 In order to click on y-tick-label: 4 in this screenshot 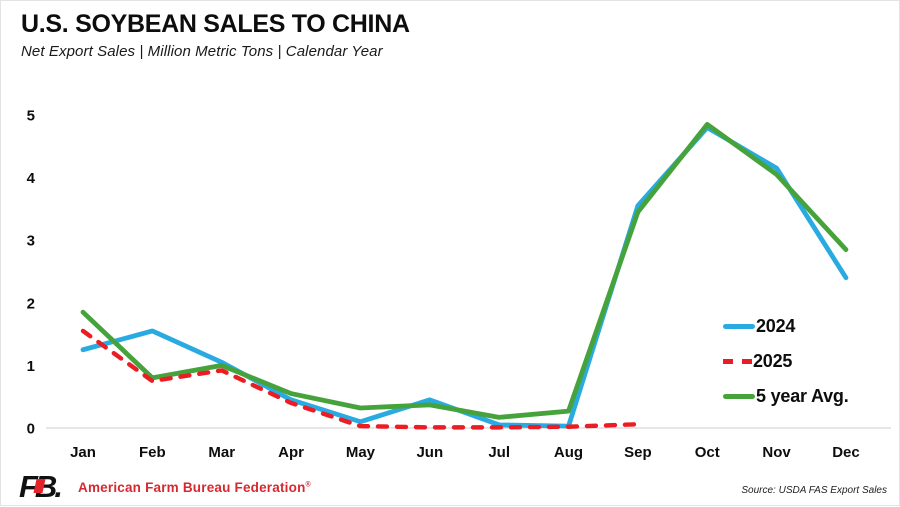, I will do `click(31, 178)`.